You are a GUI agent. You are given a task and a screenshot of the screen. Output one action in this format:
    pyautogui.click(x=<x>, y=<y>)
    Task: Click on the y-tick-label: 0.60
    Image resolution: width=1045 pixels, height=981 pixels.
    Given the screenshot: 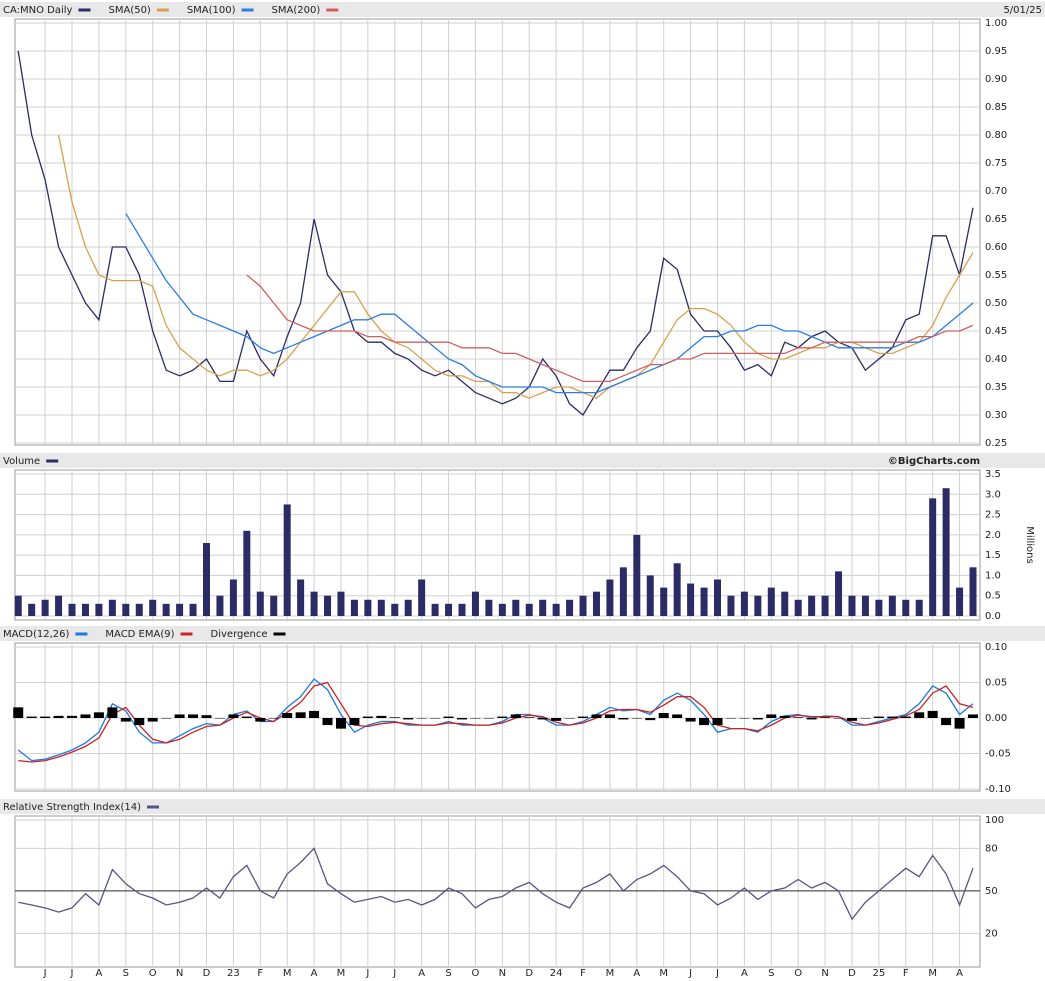 What is the action you would take?
    pyautogui.click(x=996, y=247)
    